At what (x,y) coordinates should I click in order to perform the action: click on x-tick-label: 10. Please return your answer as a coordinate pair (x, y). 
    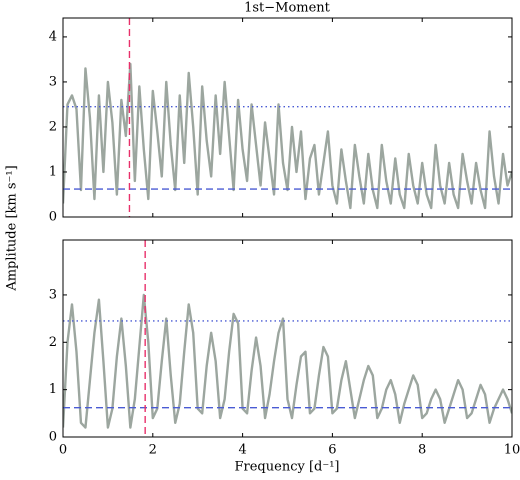
    Looking at the image, I should click on (512, 450).